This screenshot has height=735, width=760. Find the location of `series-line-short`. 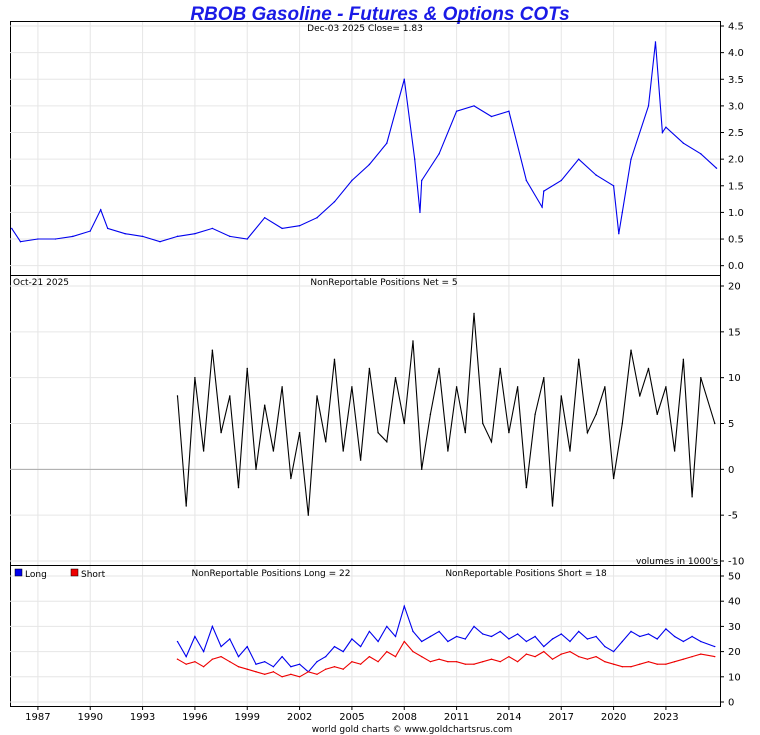

series-line-short is located at coordinates (446, 659).